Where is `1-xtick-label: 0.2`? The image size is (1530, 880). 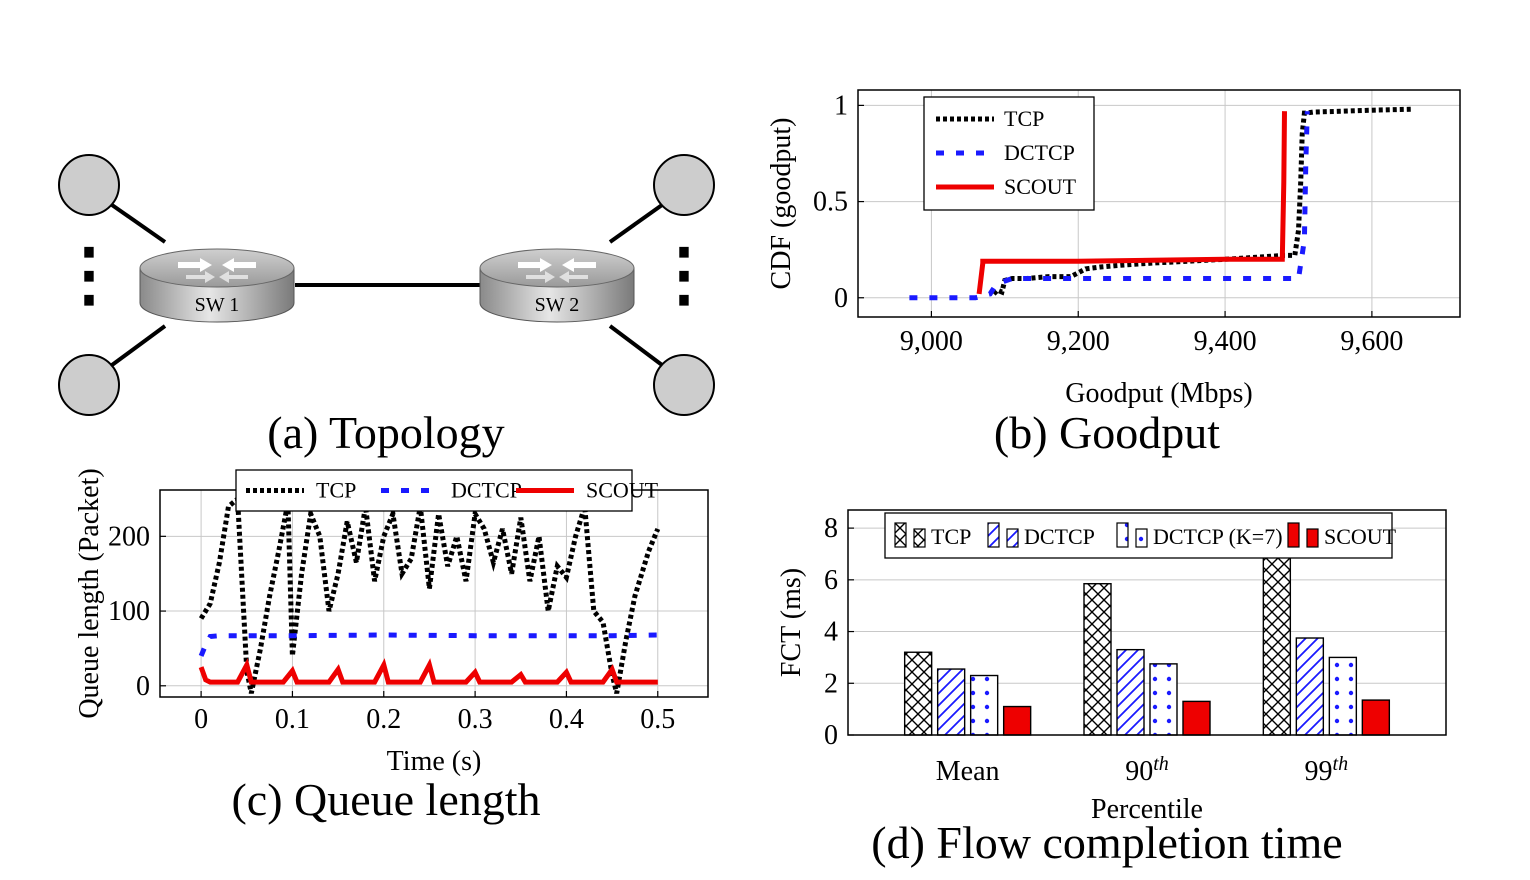
1-xtick-label: 0.2 is located at coordinates (383, 719).